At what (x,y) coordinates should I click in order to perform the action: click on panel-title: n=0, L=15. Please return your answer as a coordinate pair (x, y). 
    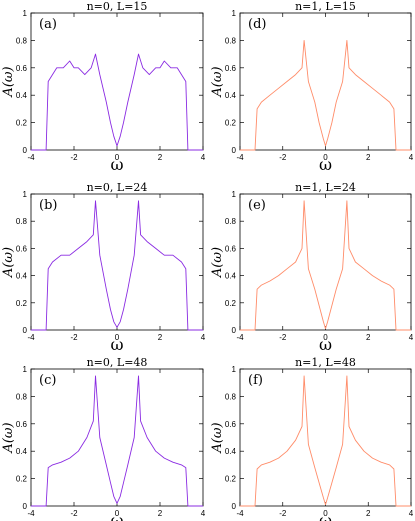
    Looking at the image, I should click on (117, 6).